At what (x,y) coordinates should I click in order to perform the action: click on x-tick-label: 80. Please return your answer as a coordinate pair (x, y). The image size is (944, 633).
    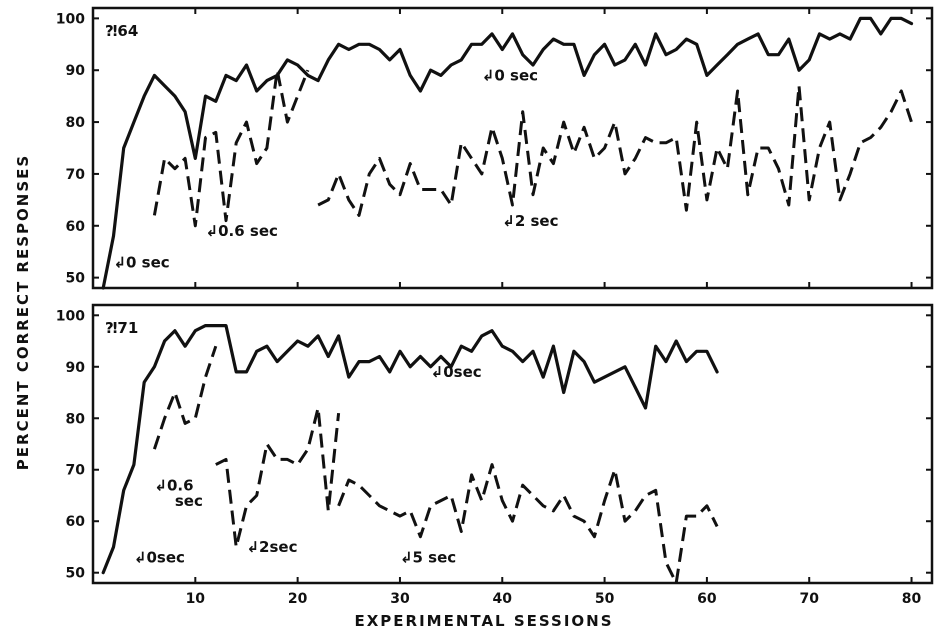
    Looking at the image, I should click on (912, 599).